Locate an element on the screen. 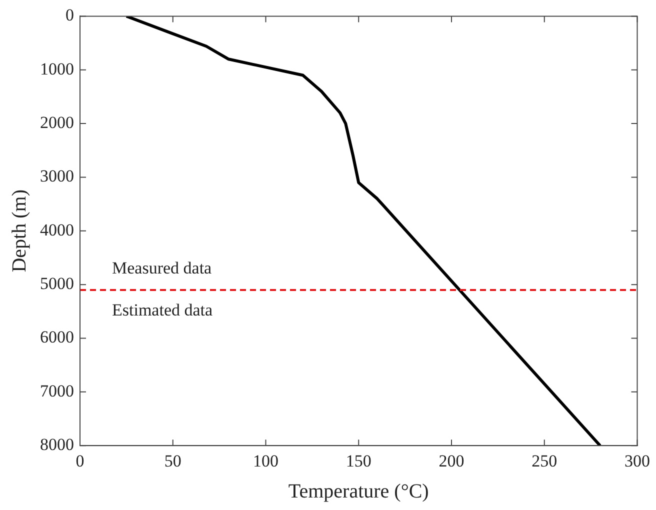 This screenshot has height=510, width=656. y-tick-label: 3000 is located at coordinates (57, 176).